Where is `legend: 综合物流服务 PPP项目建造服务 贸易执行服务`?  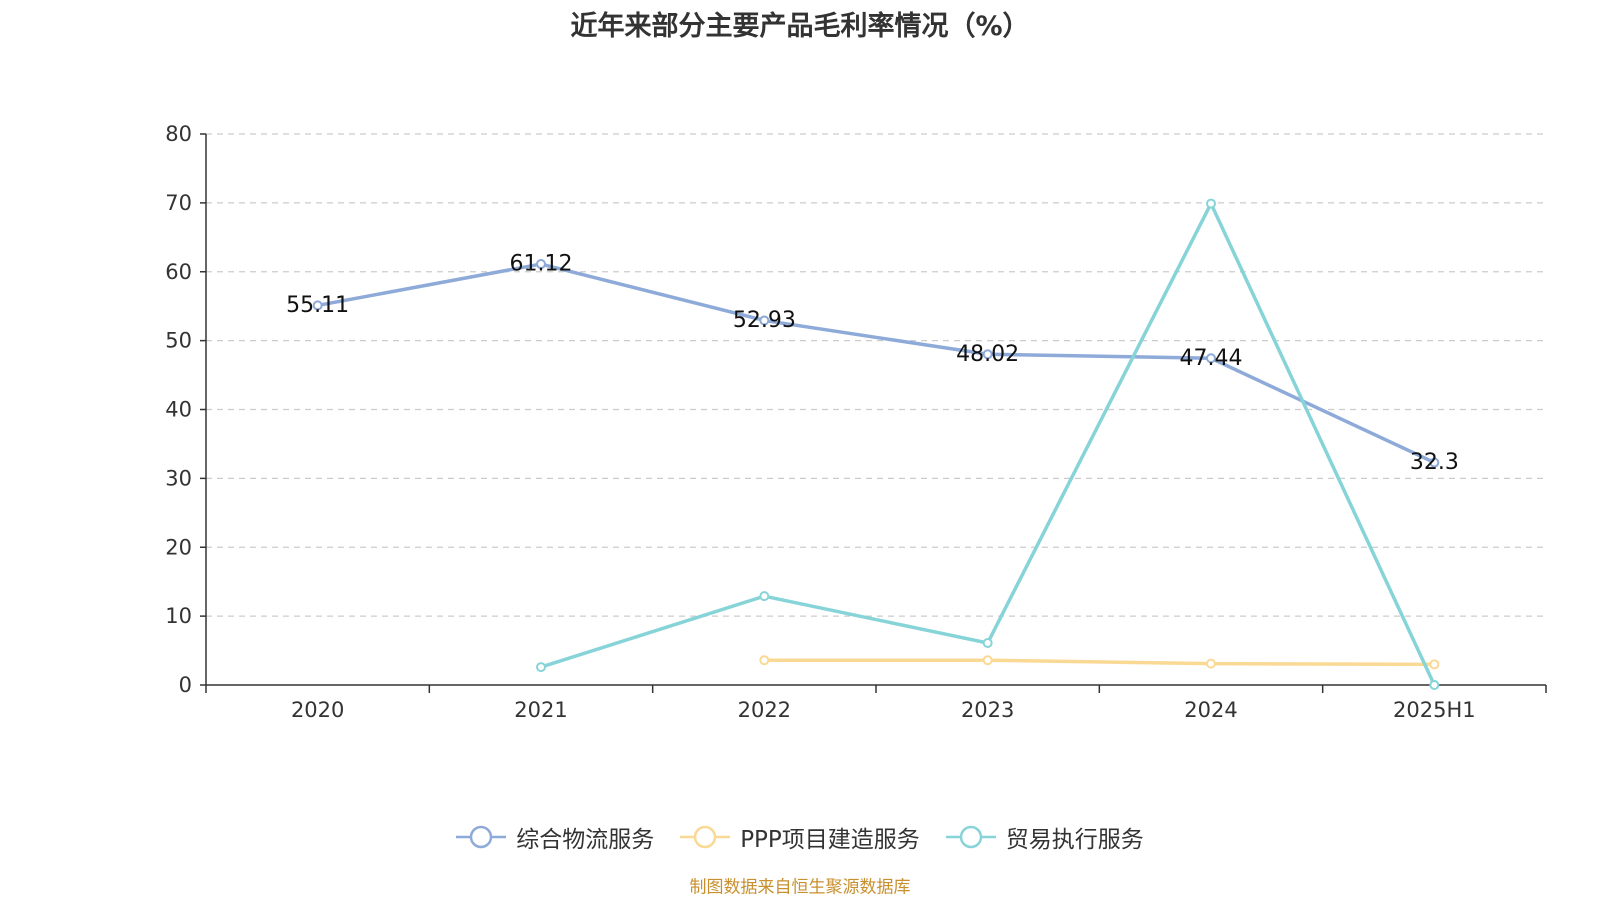 legend: 综合物流服务 PPP项目建造服务 贸易执行服务 is located at coordinates (800, 837).